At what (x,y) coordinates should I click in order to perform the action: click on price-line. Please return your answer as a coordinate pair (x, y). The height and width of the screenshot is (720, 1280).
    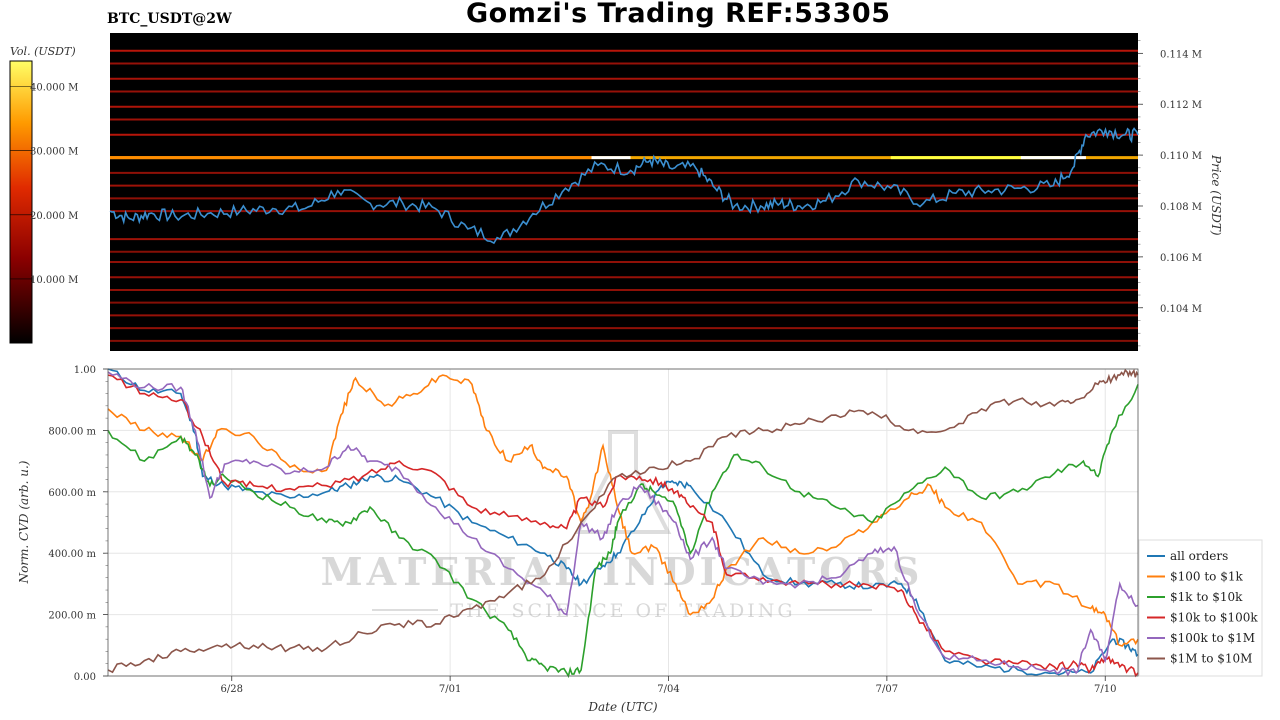
    Looking at the image, I should click on (624, 186).